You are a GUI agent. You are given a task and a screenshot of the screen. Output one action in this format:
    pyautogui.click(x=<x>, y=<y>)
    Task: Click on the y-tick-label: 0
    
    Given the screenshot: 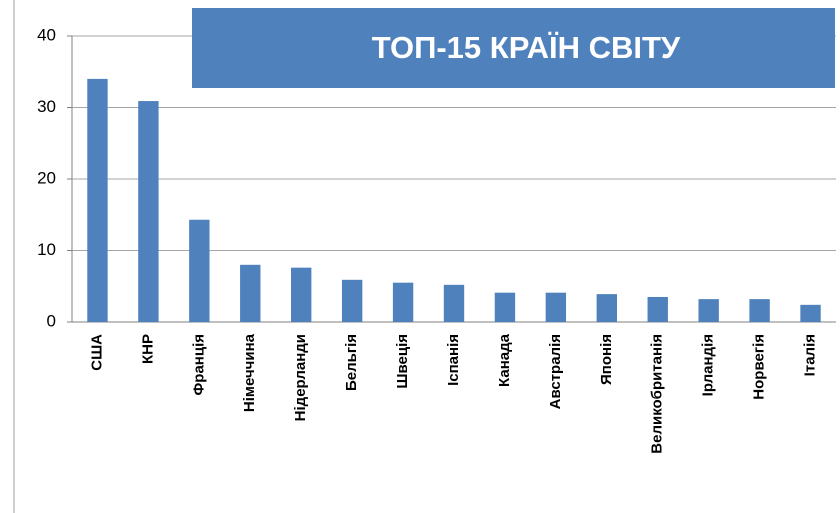 What is the action you would take?
    pyautogui.click(x=51, y=320)
    